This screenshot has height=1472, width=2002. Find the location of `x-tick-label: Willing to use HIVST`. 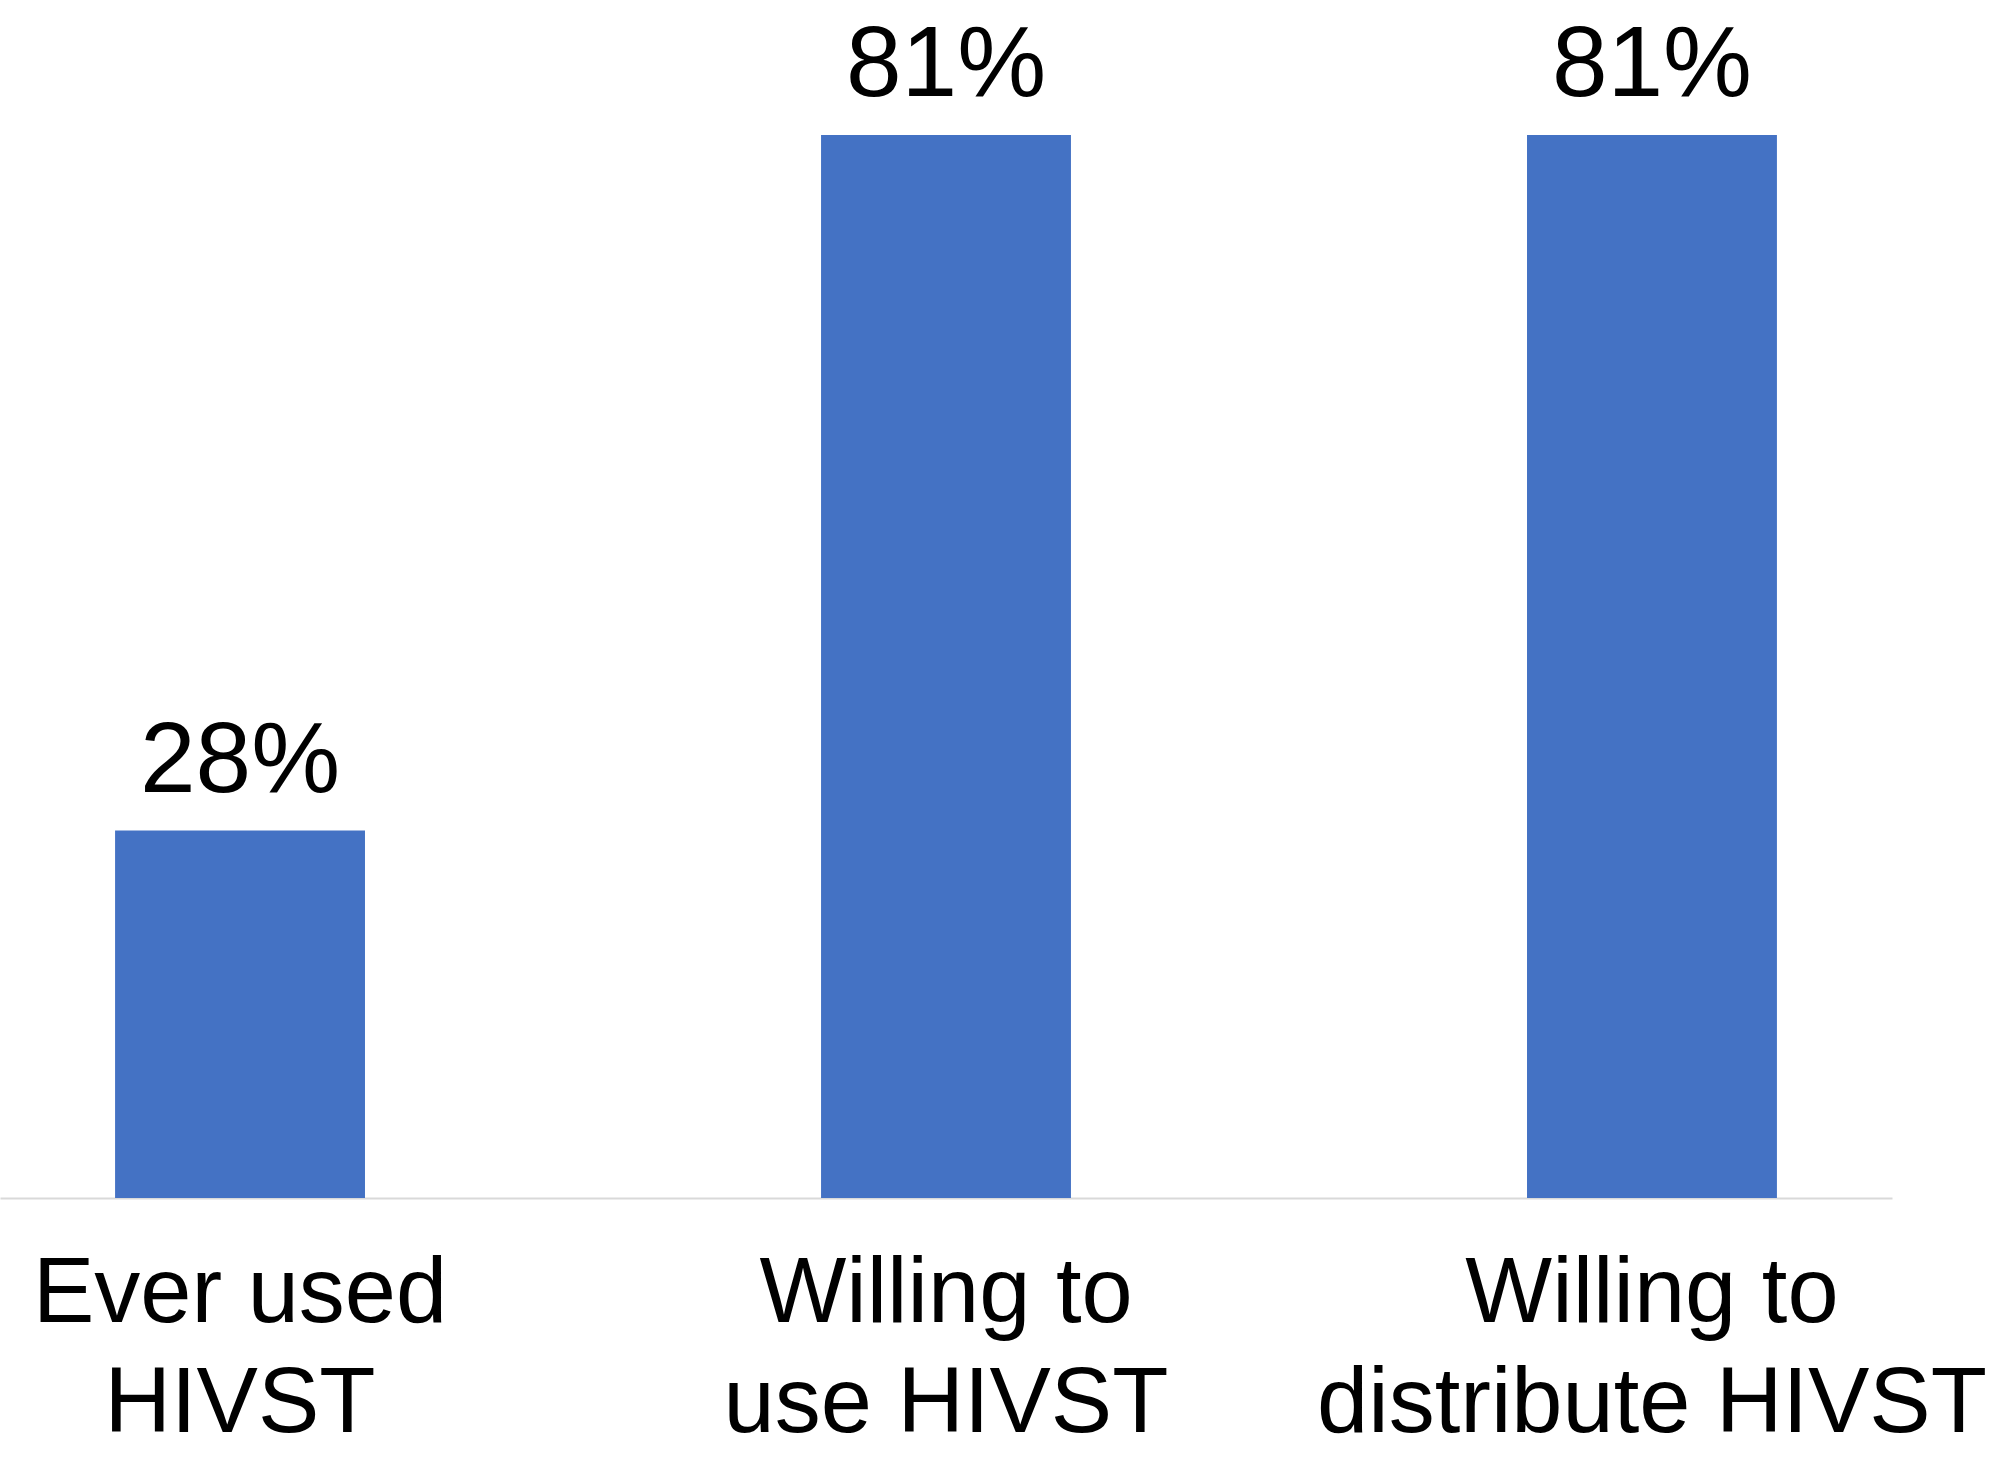

x-tick-label: Willing to use HIVST is located at coordinates (946, 1344).